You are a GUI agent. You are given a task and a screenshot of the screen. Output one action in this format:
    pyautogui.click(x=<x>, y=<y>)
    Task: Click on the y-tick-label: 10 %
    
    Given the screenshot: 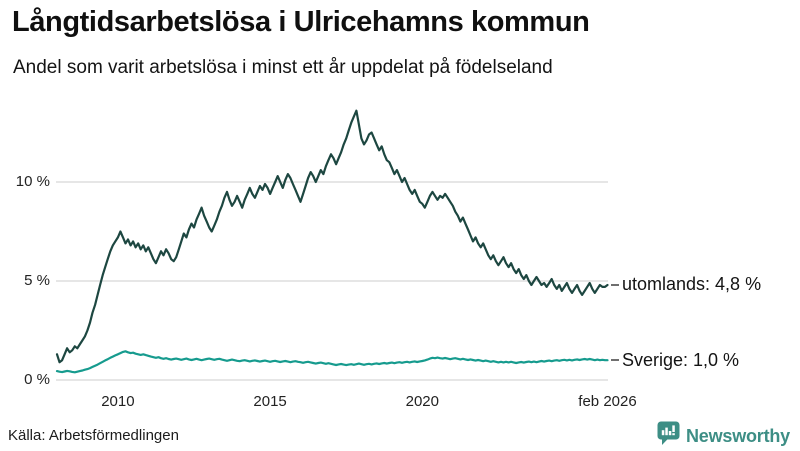 What is the action you would take?
    pyautogui.click(x=32, y=181)
    